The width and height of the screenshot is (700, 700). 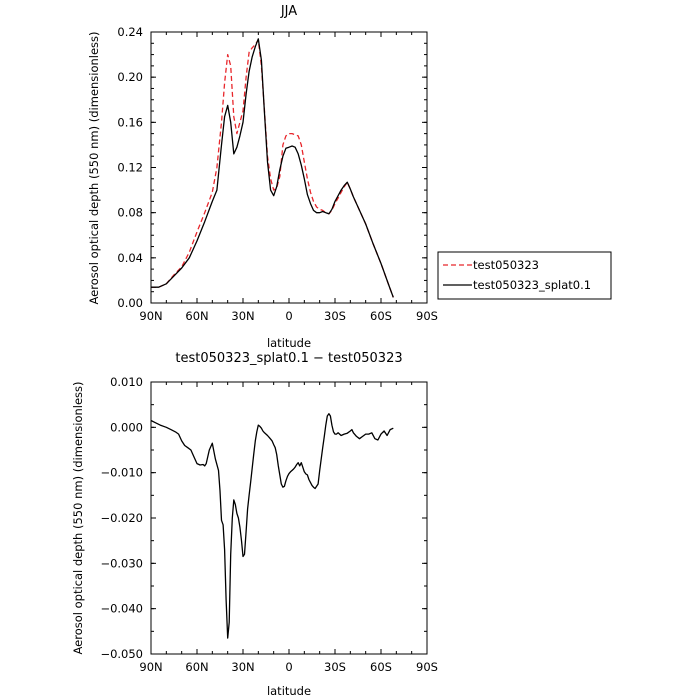 I want to click on bottom-x-tick-label: 60N, so click(x=196, y=667).